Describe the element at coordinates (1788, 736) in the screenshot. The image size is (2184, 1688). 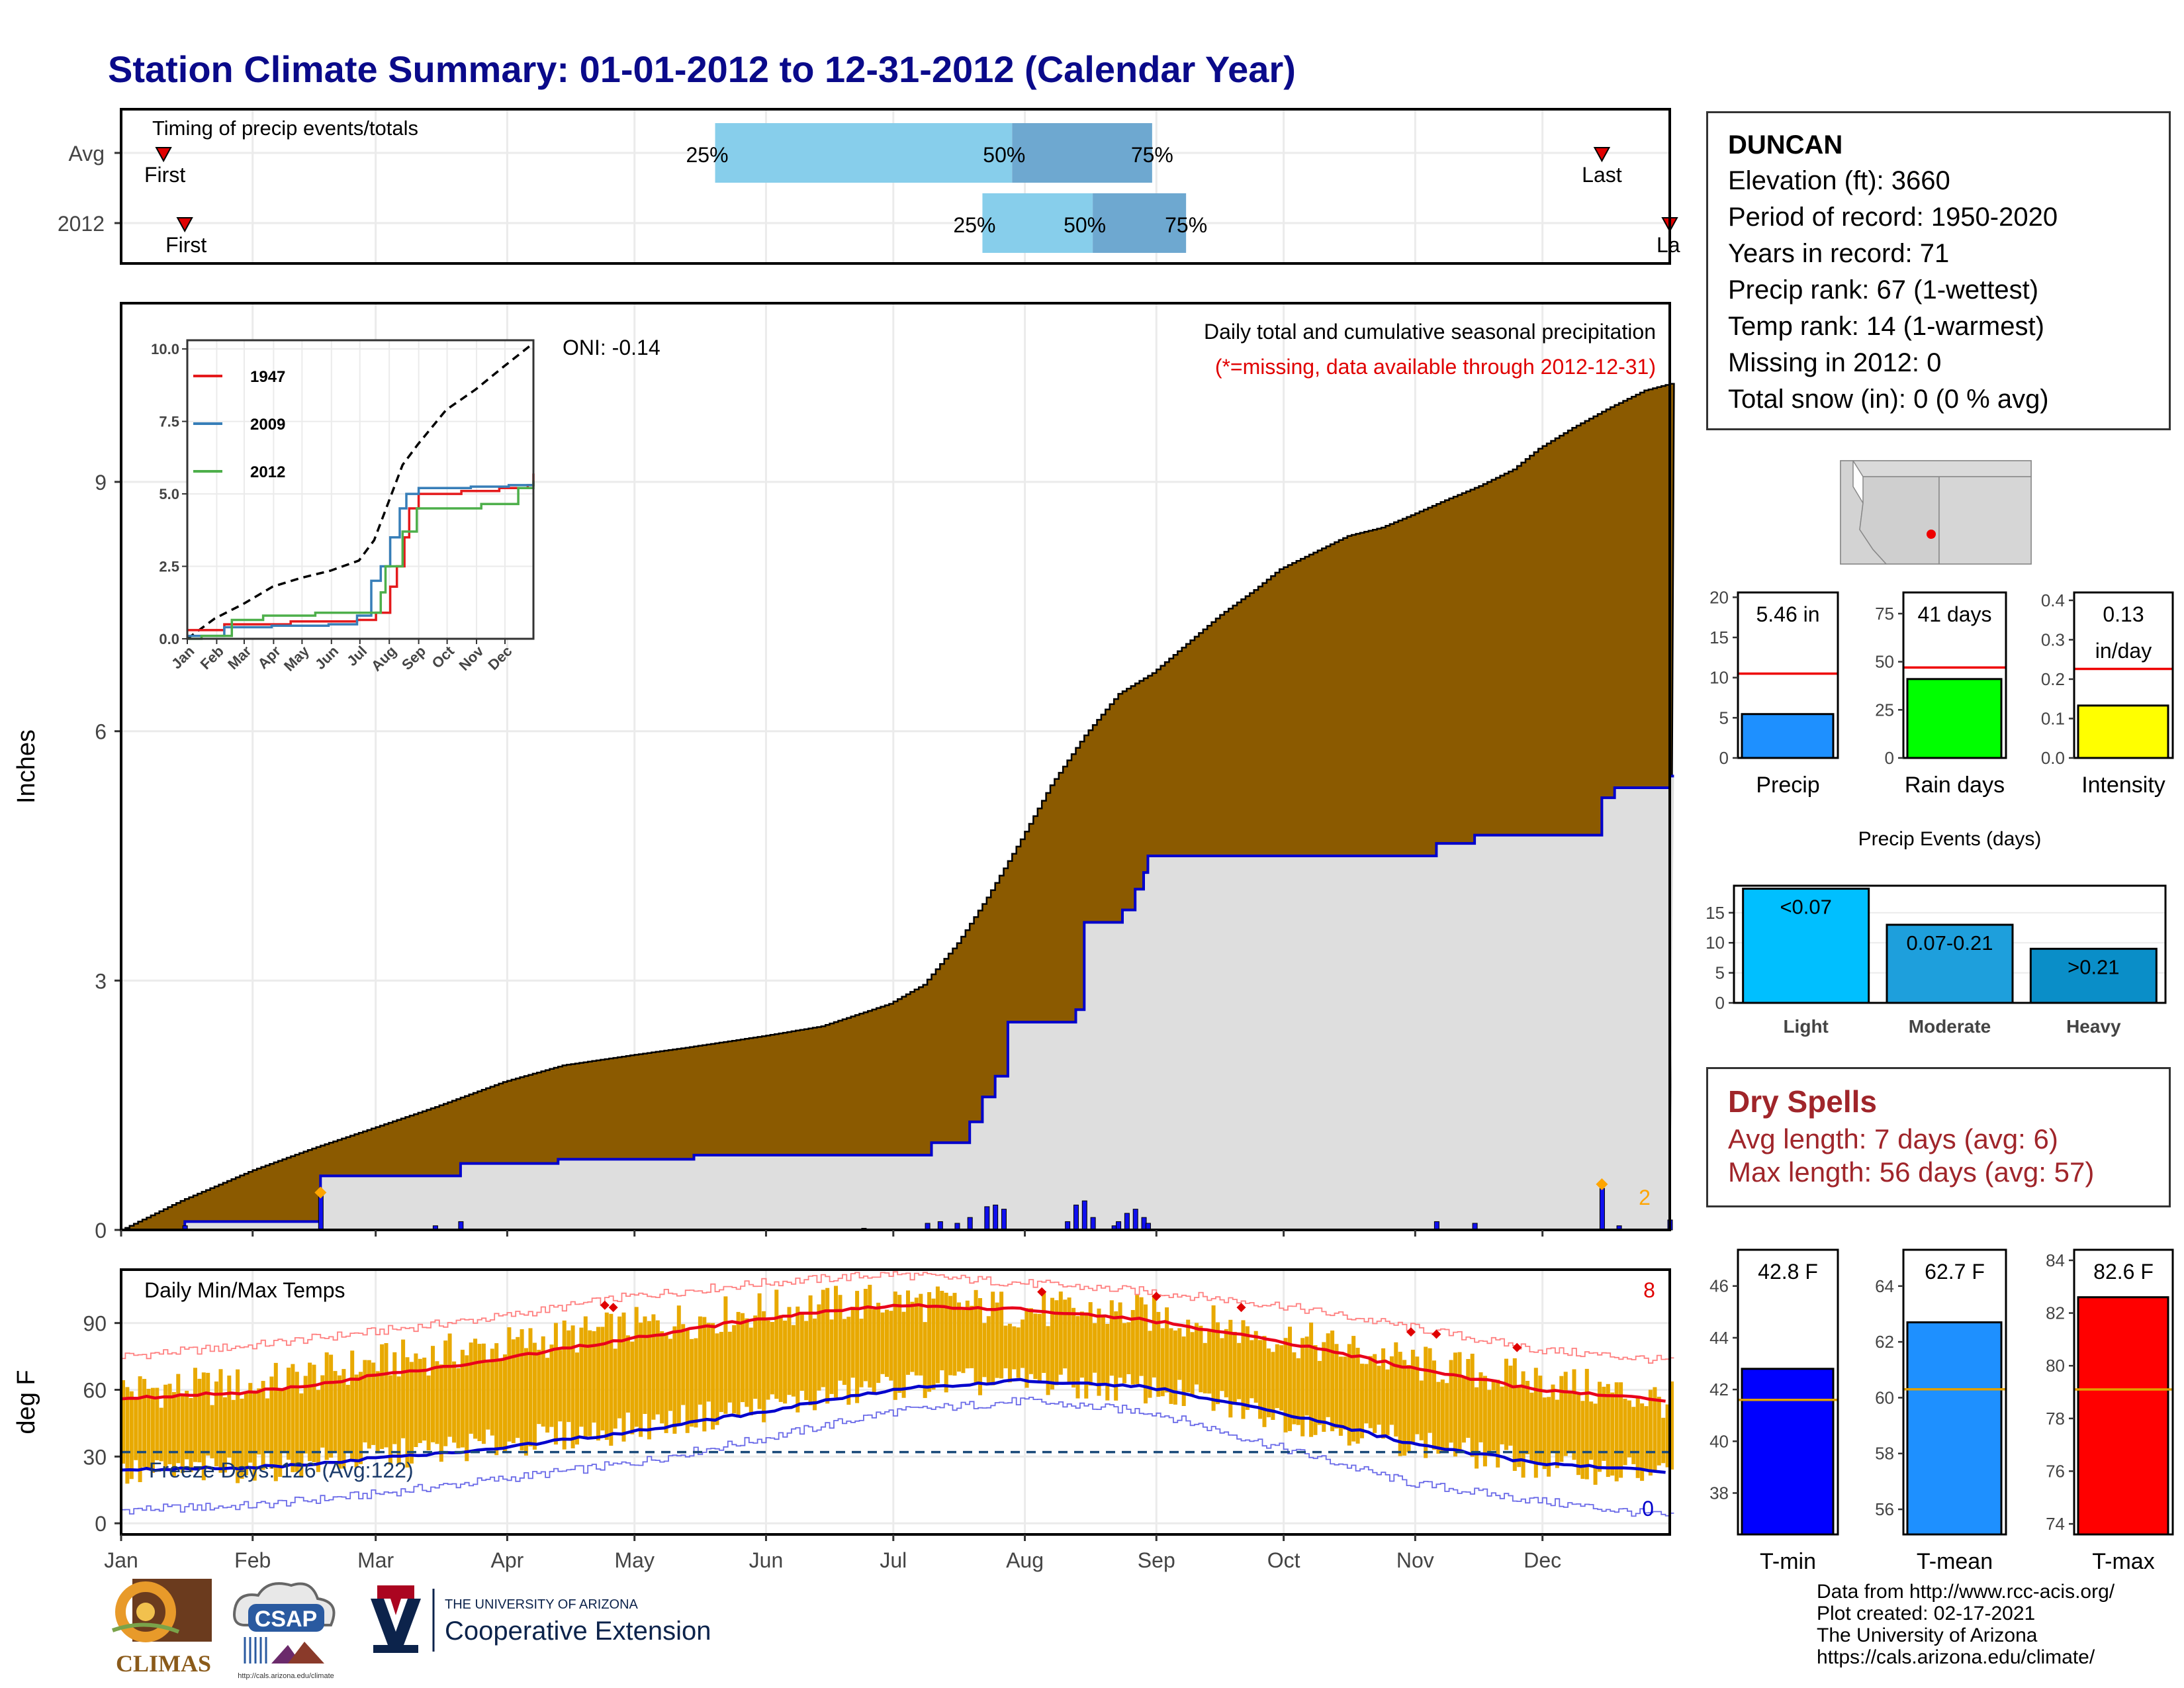
I see `summary-value-bar` at that location.